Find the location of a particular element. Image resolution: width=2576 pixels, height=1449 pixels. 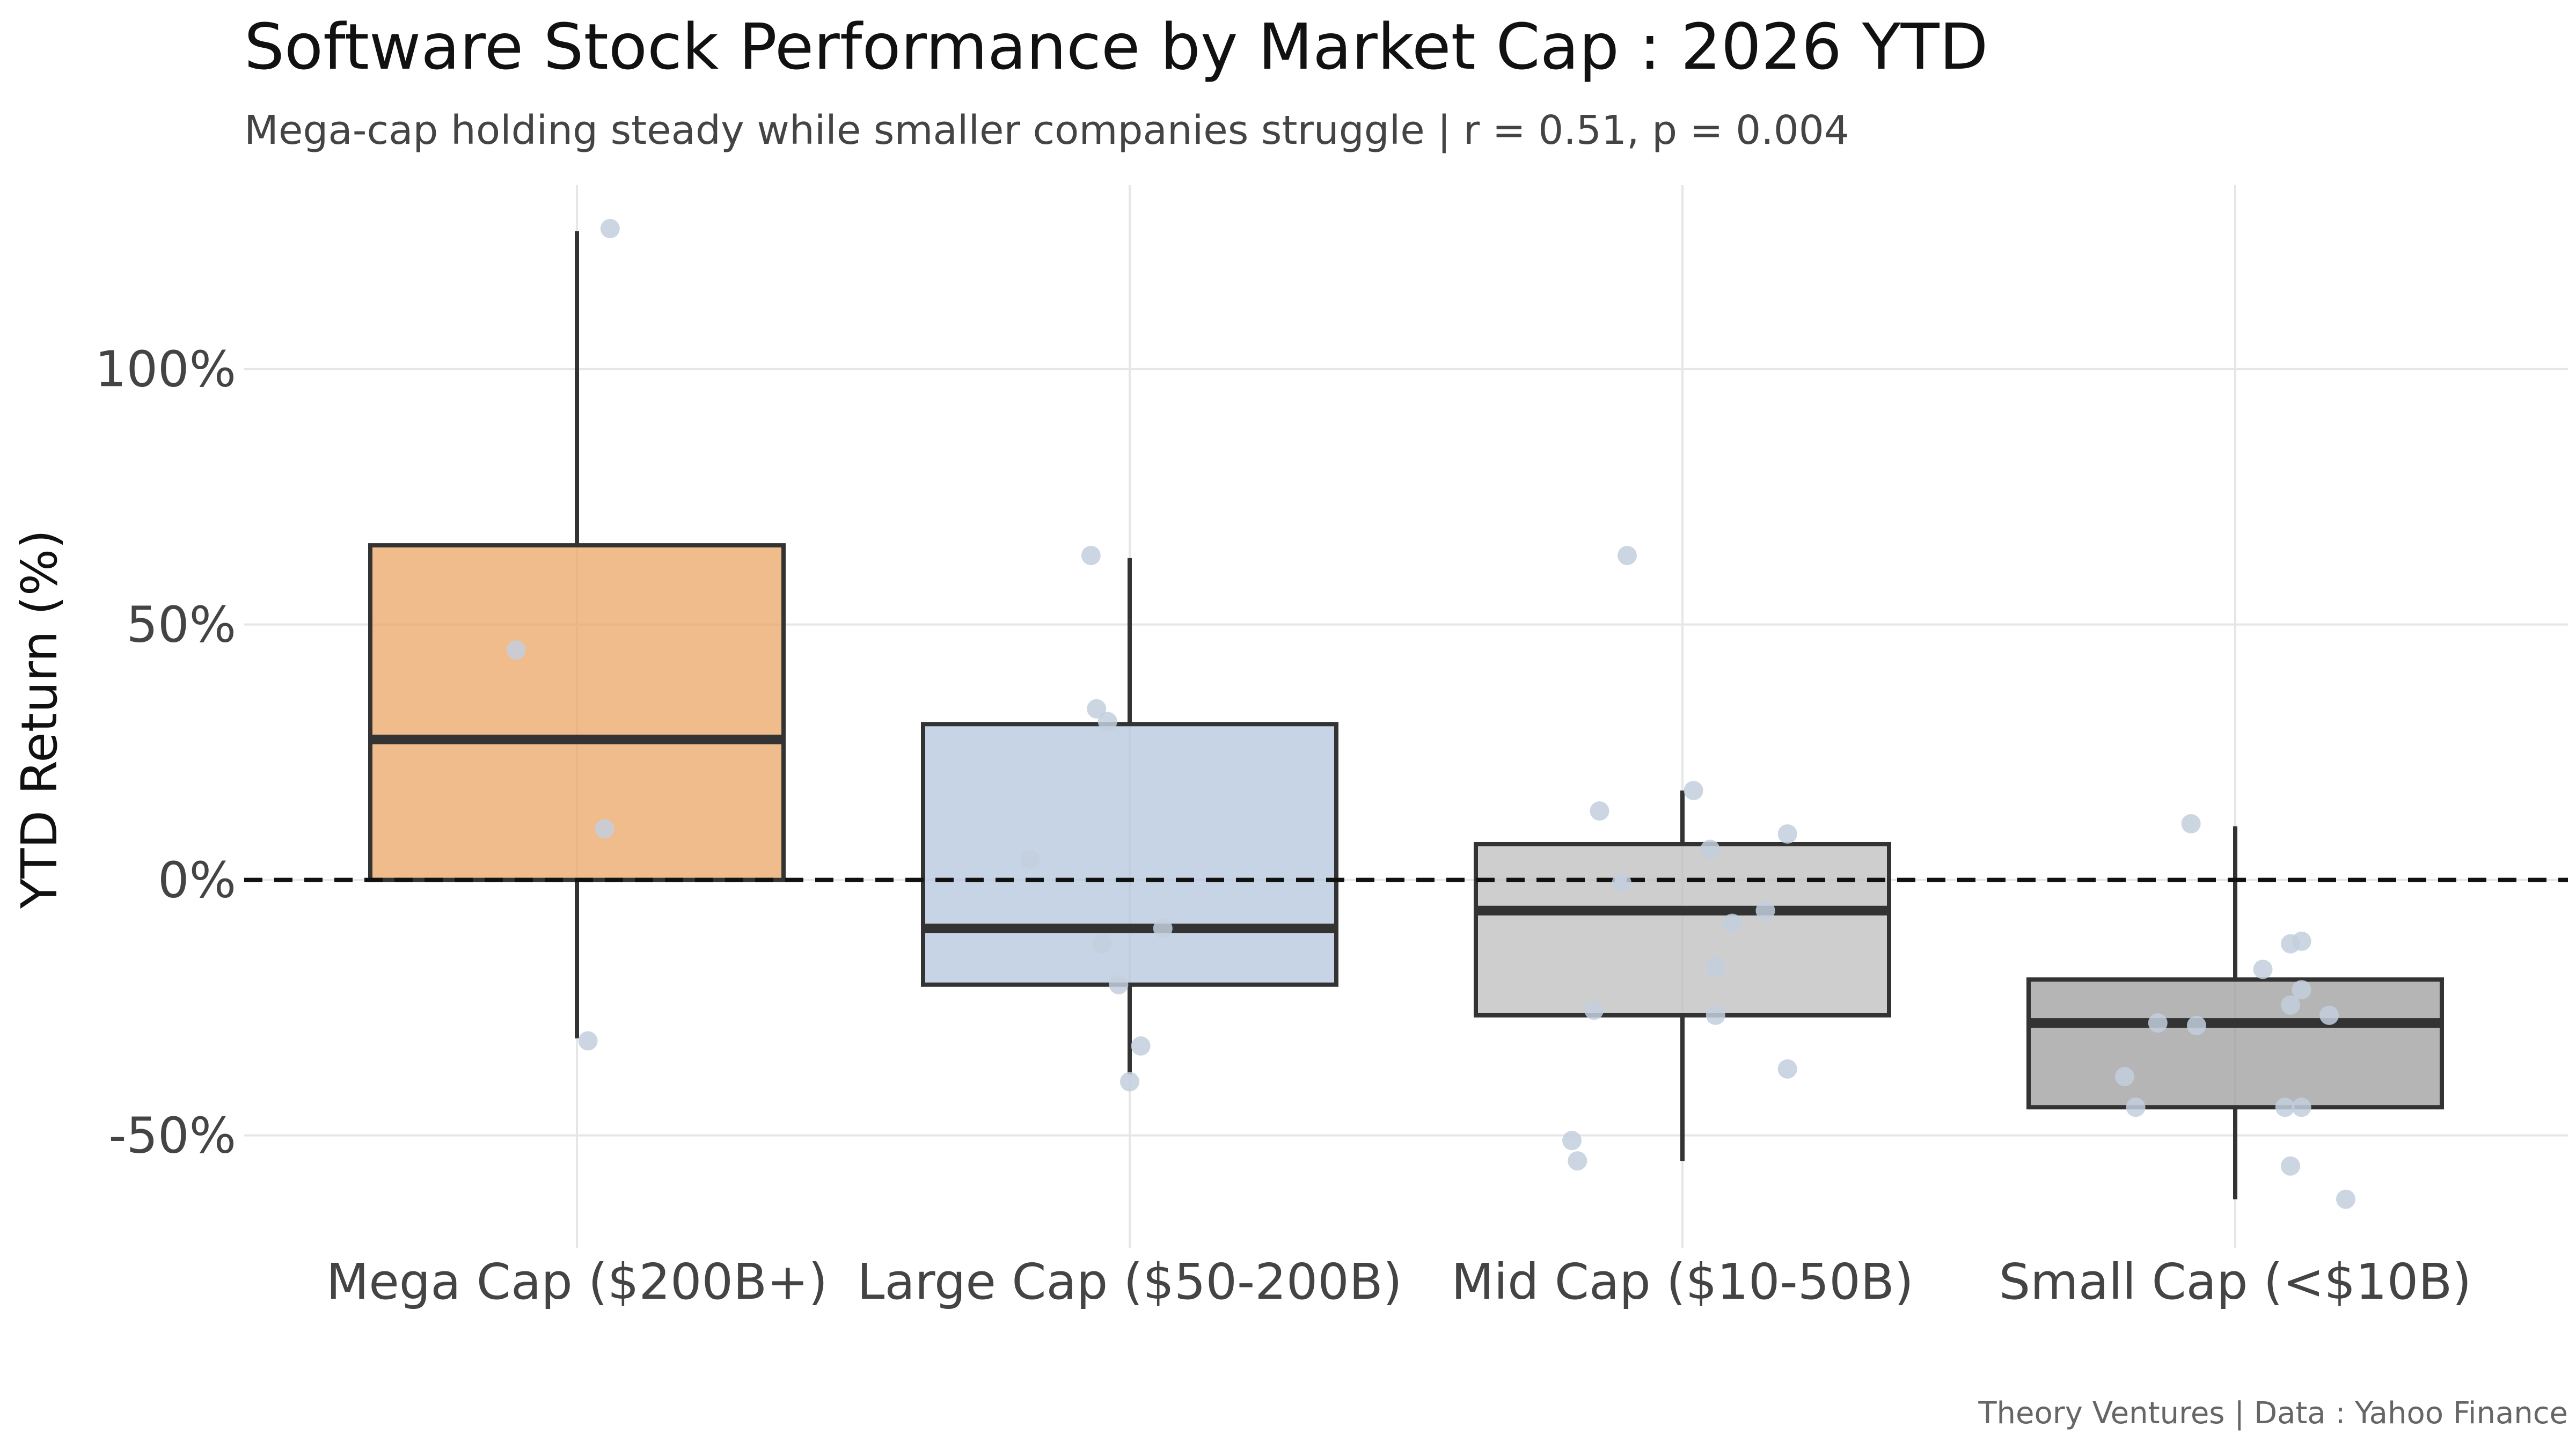

x-tick-label: Small Cap (<$10B) is located at coordinates (2235, 1282).